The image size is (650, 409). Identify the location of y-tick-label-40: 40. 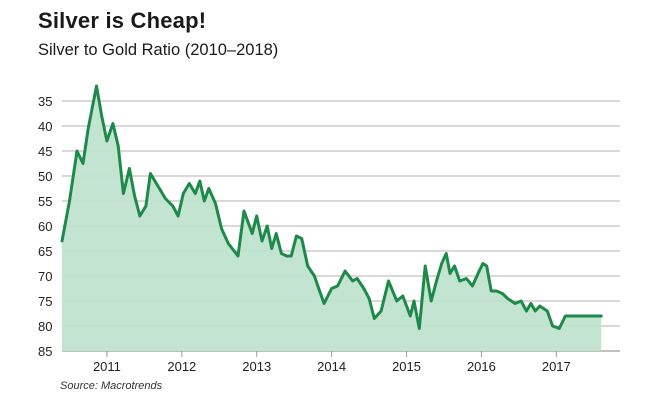
(45, 126).